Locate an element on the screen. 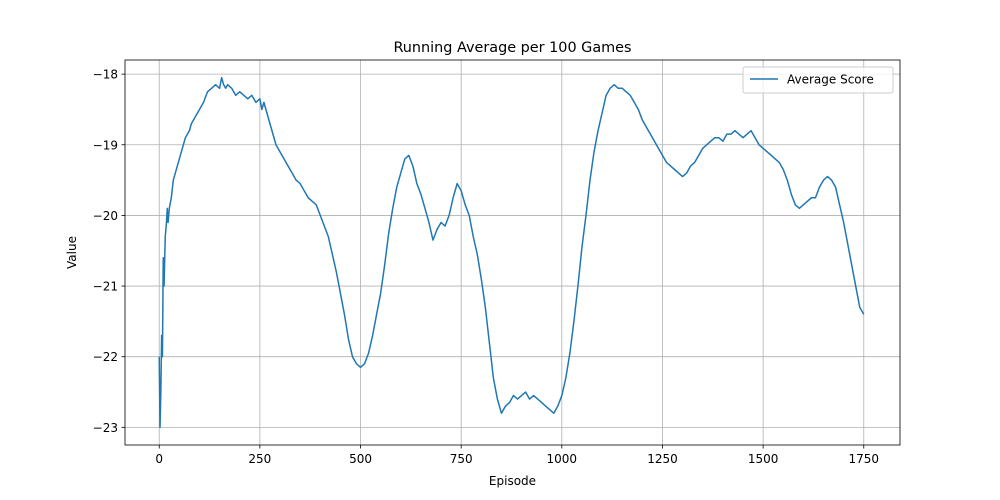 This screenshot has width=1000, height=500. legend-box is located at coordinates (818, 80).